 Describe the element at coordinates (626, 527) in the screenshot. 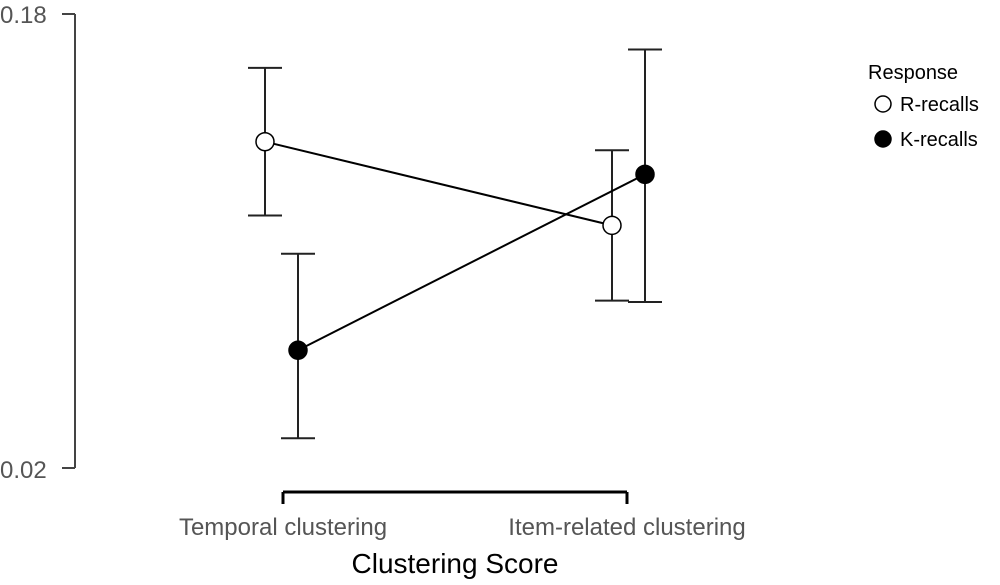

I see `x-category-label-item-related: Item-related clustering` at that location.